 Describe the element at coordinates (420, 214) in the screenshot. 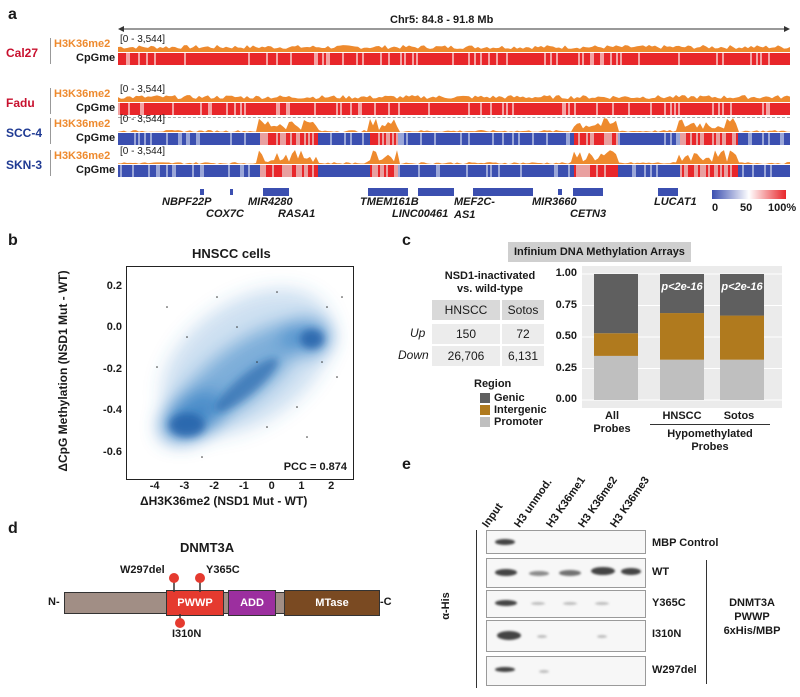

I see `gene-label: LINC00461` at that location.